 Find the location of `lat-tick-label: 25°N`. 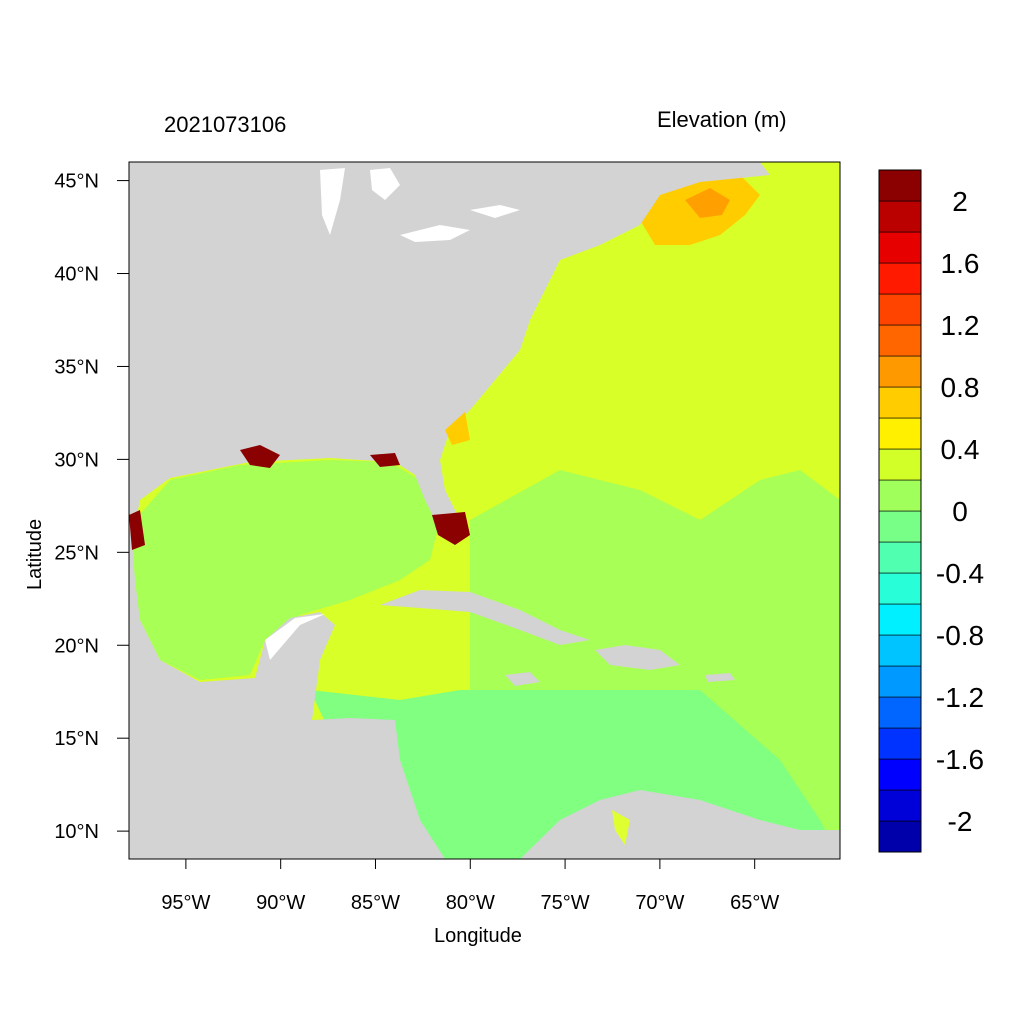

lat-tick-label: 25°N is located at coordinates (76, 553).